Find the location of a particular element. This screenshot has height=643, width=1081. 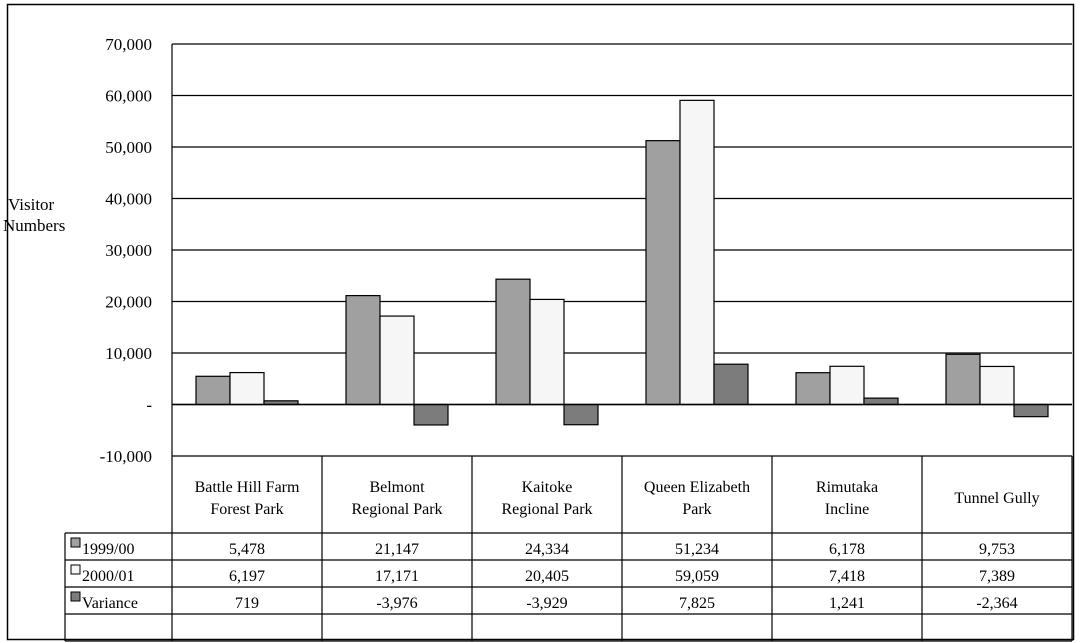

category-label: Tunnel Gully is located at coordinates (996, 498).